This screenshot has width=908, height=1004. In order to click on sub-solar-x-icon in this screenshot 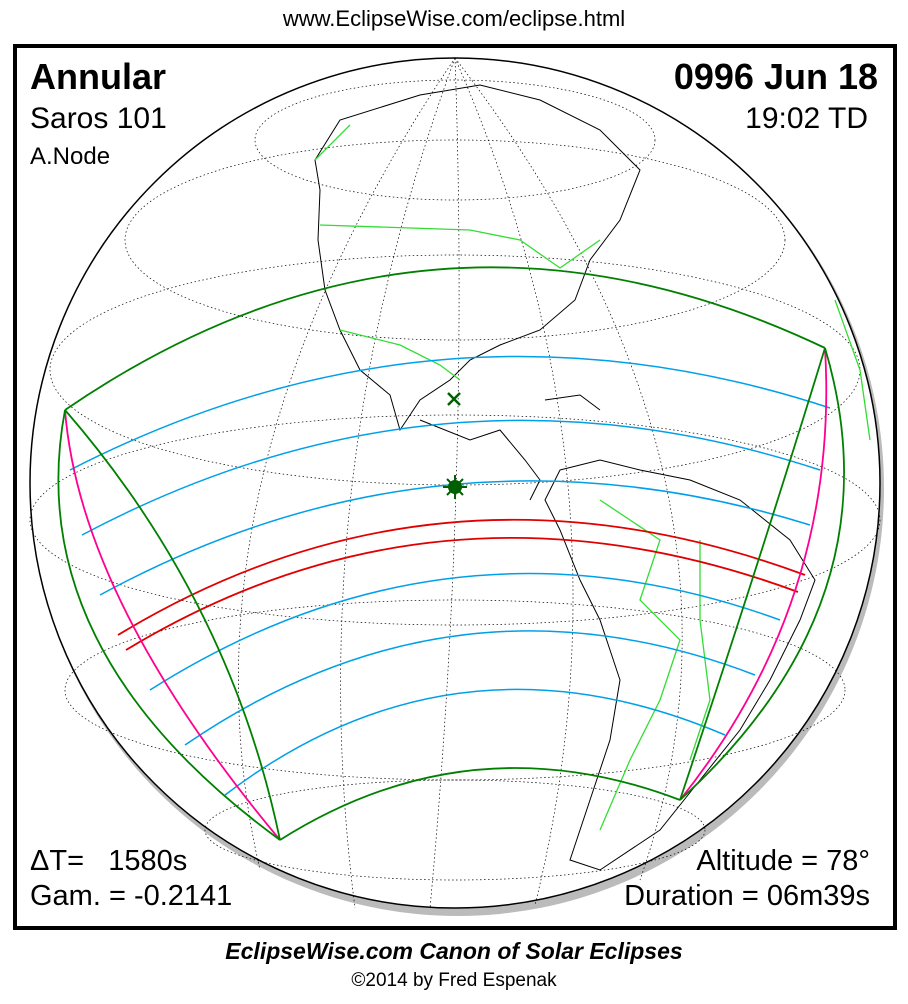, I will do `click(454, 399)`.